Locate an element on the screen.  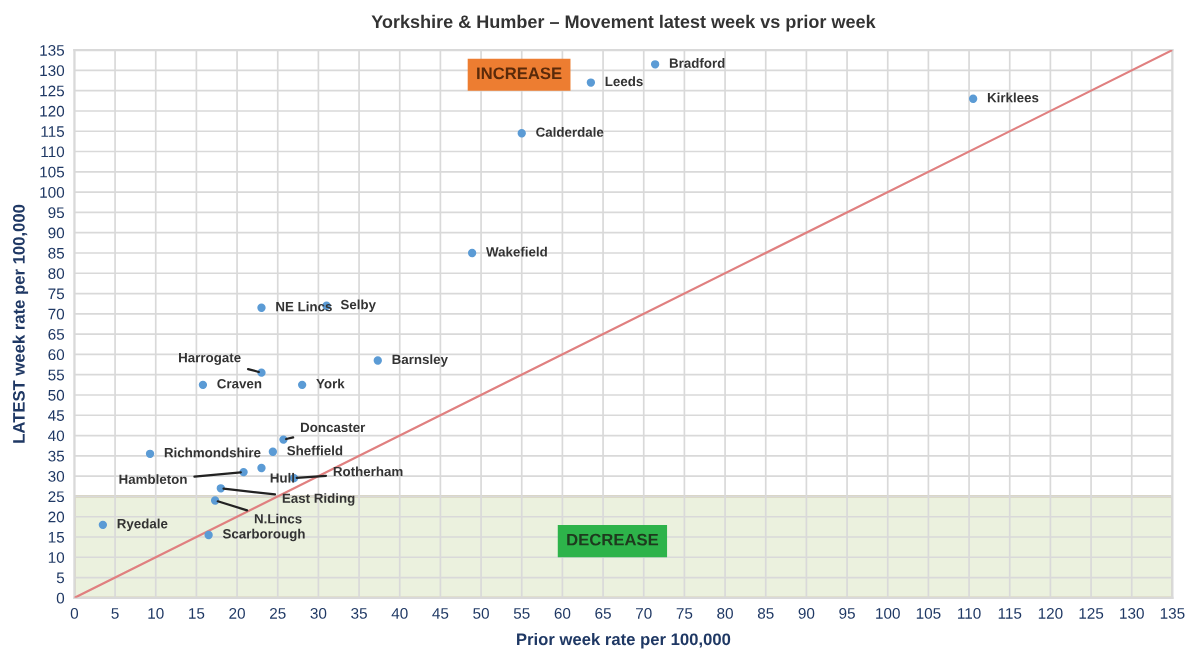
band-label: DECREASE is located at coordinates (613, 539).